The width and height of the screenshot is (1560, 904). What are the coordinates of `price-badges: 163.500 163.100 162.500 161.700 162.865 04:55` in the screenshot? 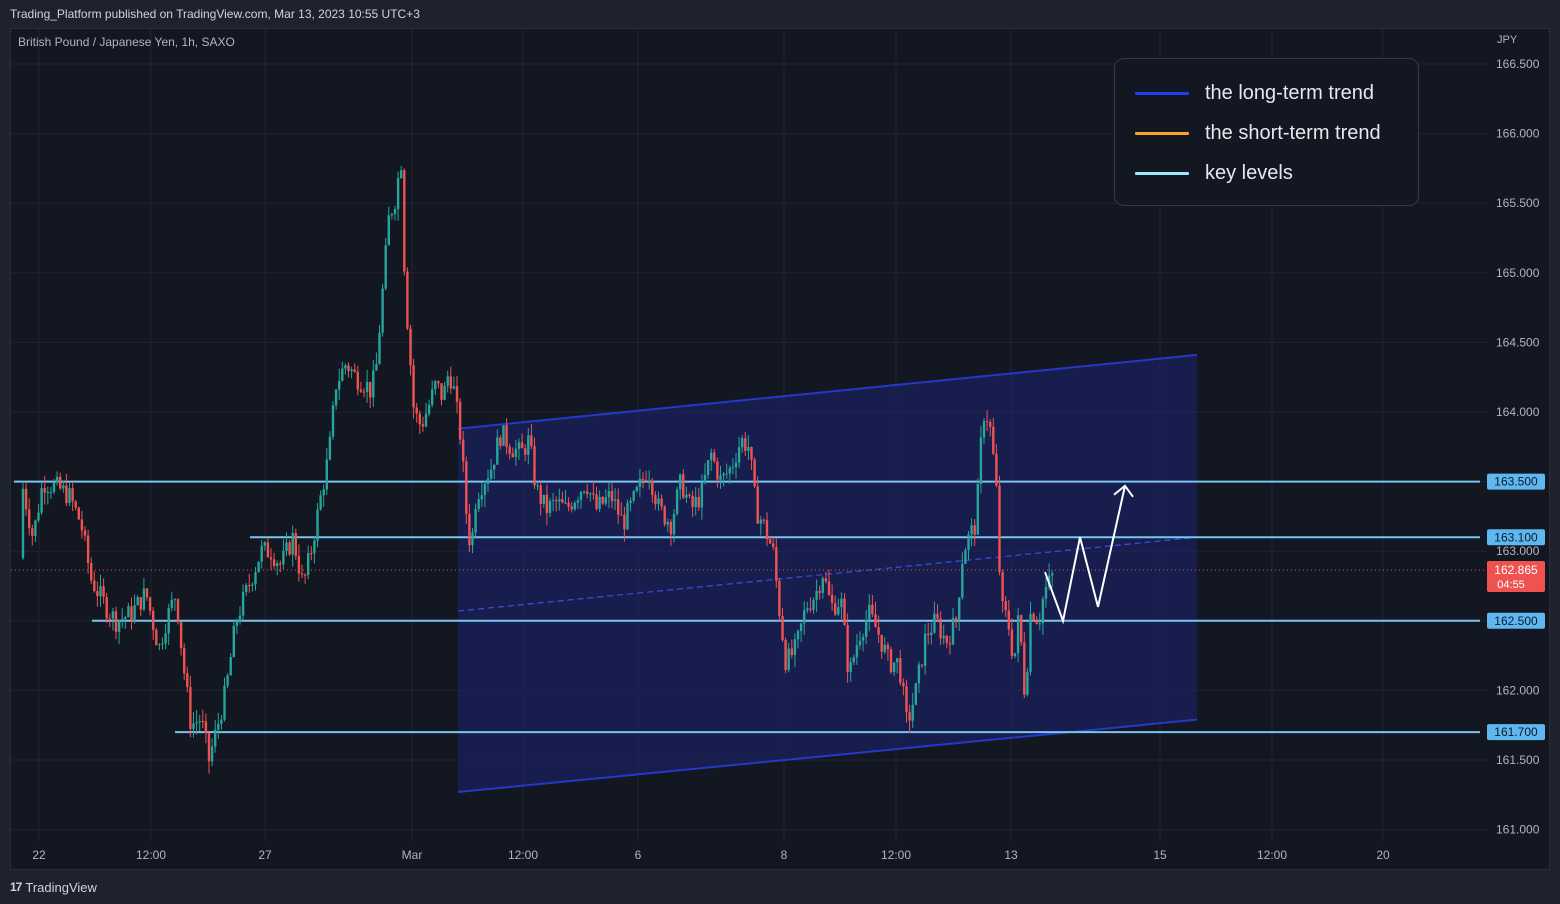 It's located at (1516, 607).